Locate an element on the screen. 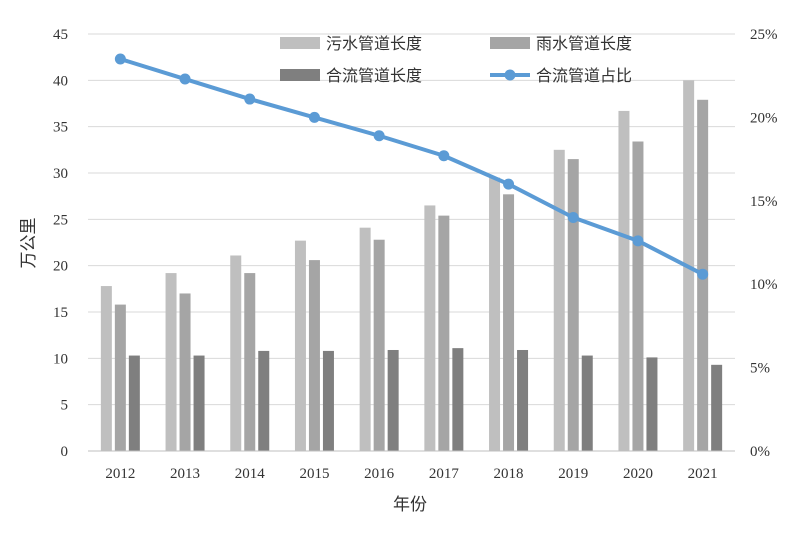 The width and height of the screenshot is (800, 533). y-axis-title: 万公里 is located at coordinates (29, 243).